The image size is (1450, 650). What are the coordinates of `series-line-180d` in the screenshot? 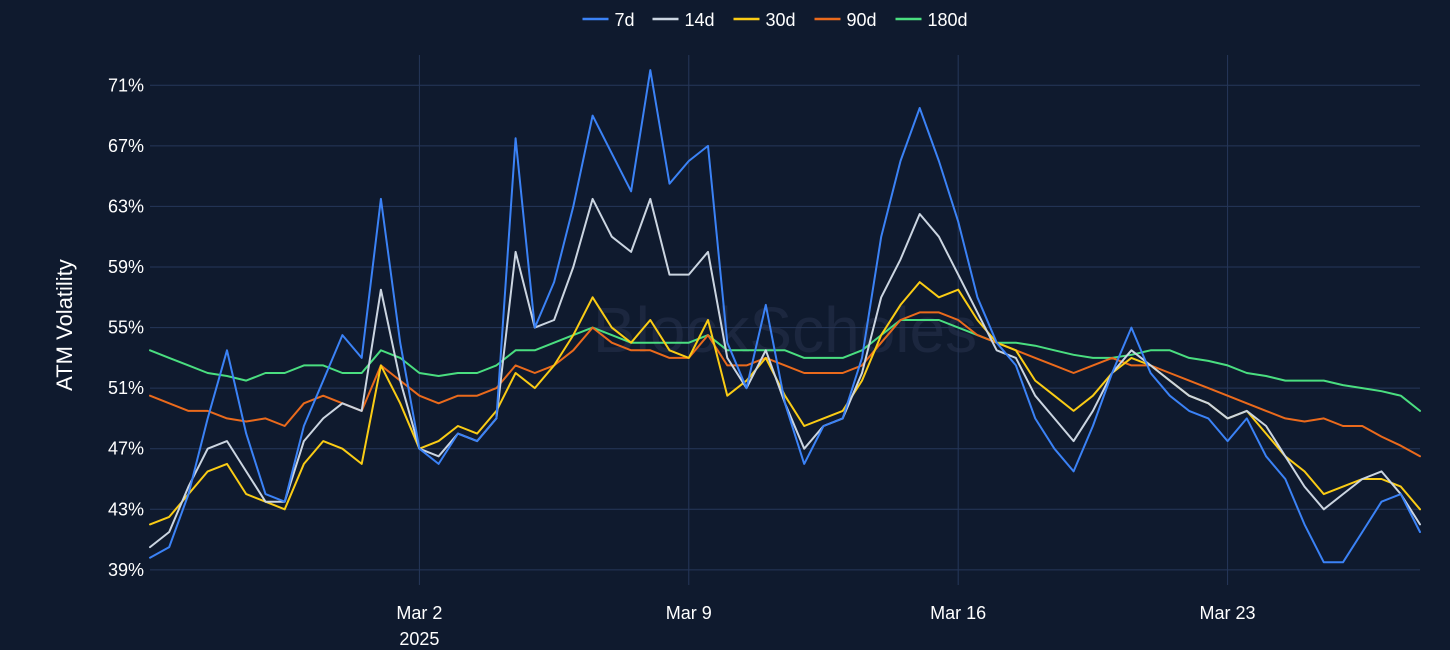 It's located at (785, 365).